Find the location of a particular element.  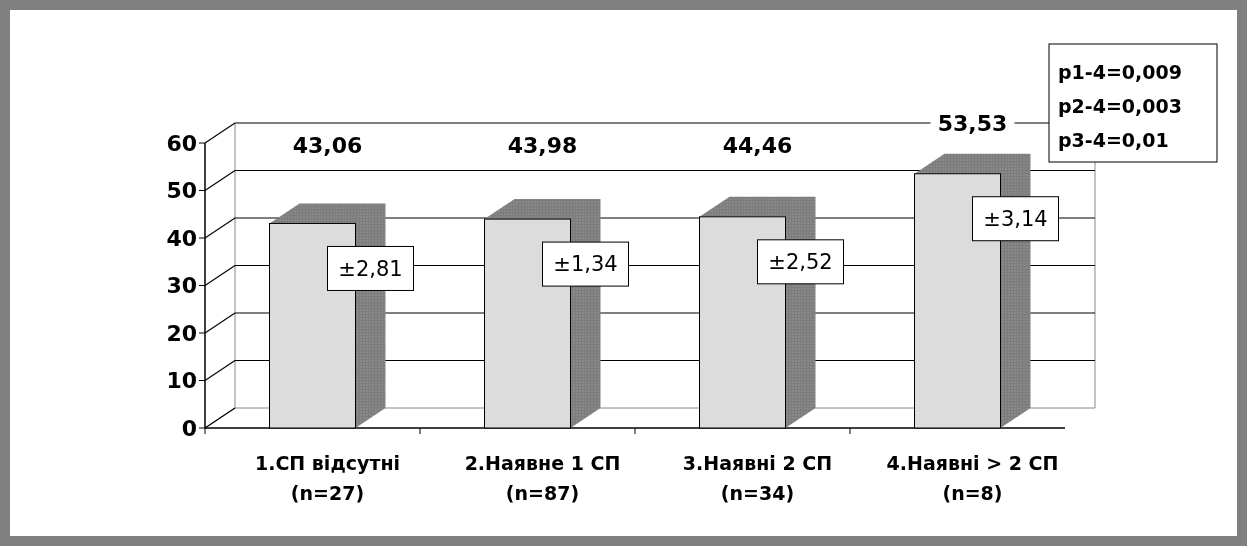

y-tick-label: 0 is located at coordinates (189, 428).